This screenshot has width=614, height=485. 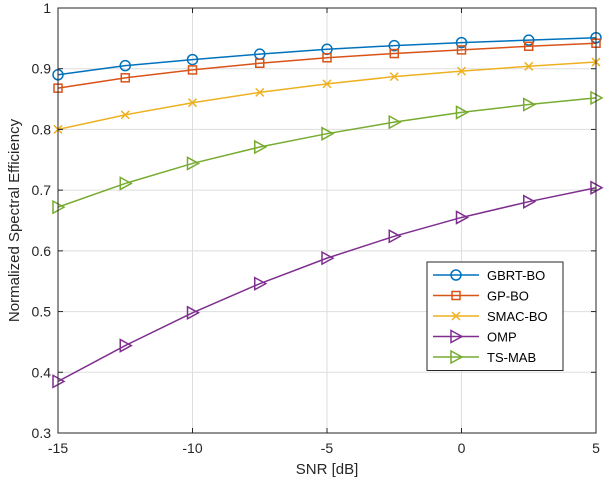 I want to click on legend-label-gbrt-bo: GBRT-BO, so click(x=516, y=275).